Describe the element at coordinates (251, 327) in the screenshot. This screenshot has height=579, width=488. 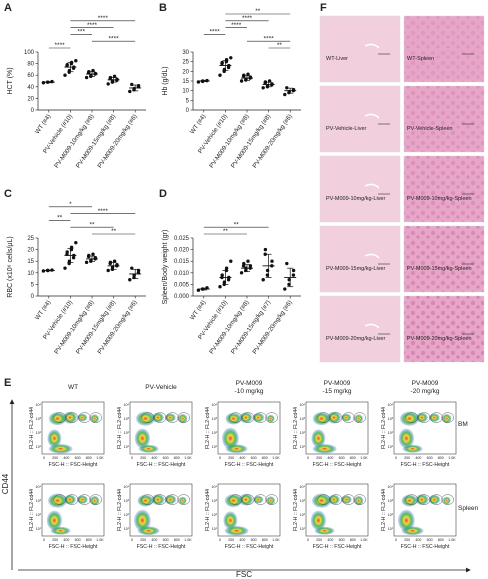
I see `x-tick-label: PV-M009-15mg/kg (#7)` at that location.